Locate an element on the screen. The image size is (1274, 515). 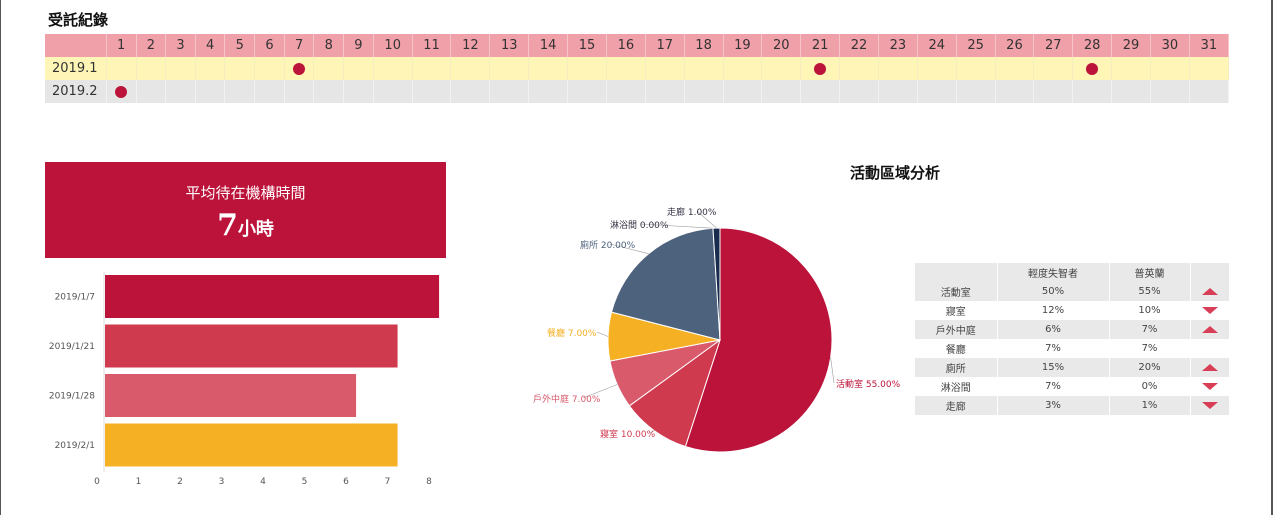
comparison-mild-dementia-cell: 15% is located at coordinates (1053, 367).